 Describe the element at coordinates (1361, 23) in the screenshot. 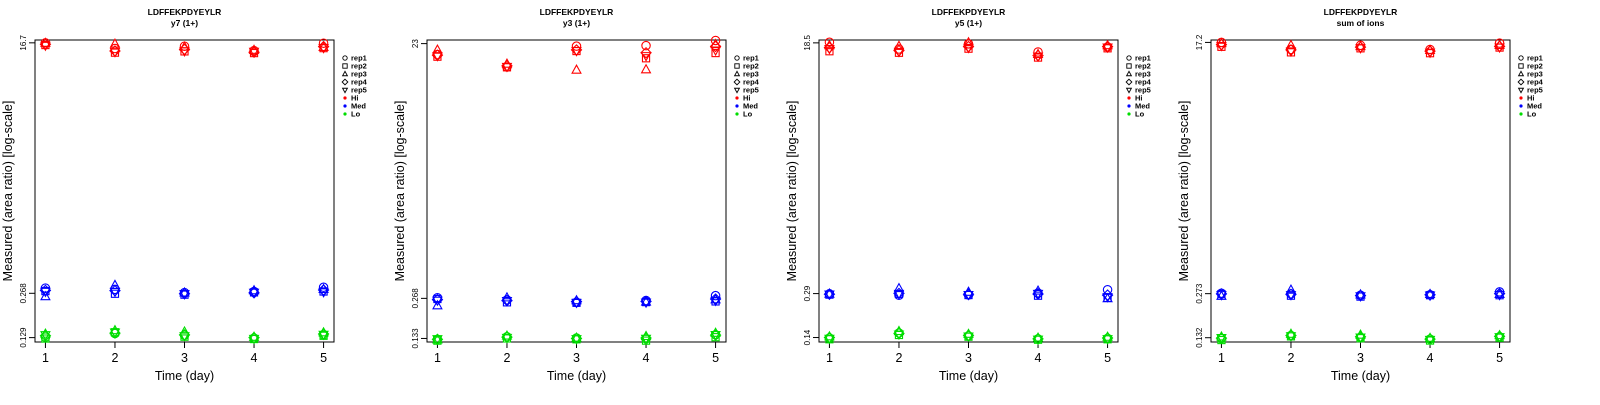

I see `chart-subtitle: sum of ions` at that location.